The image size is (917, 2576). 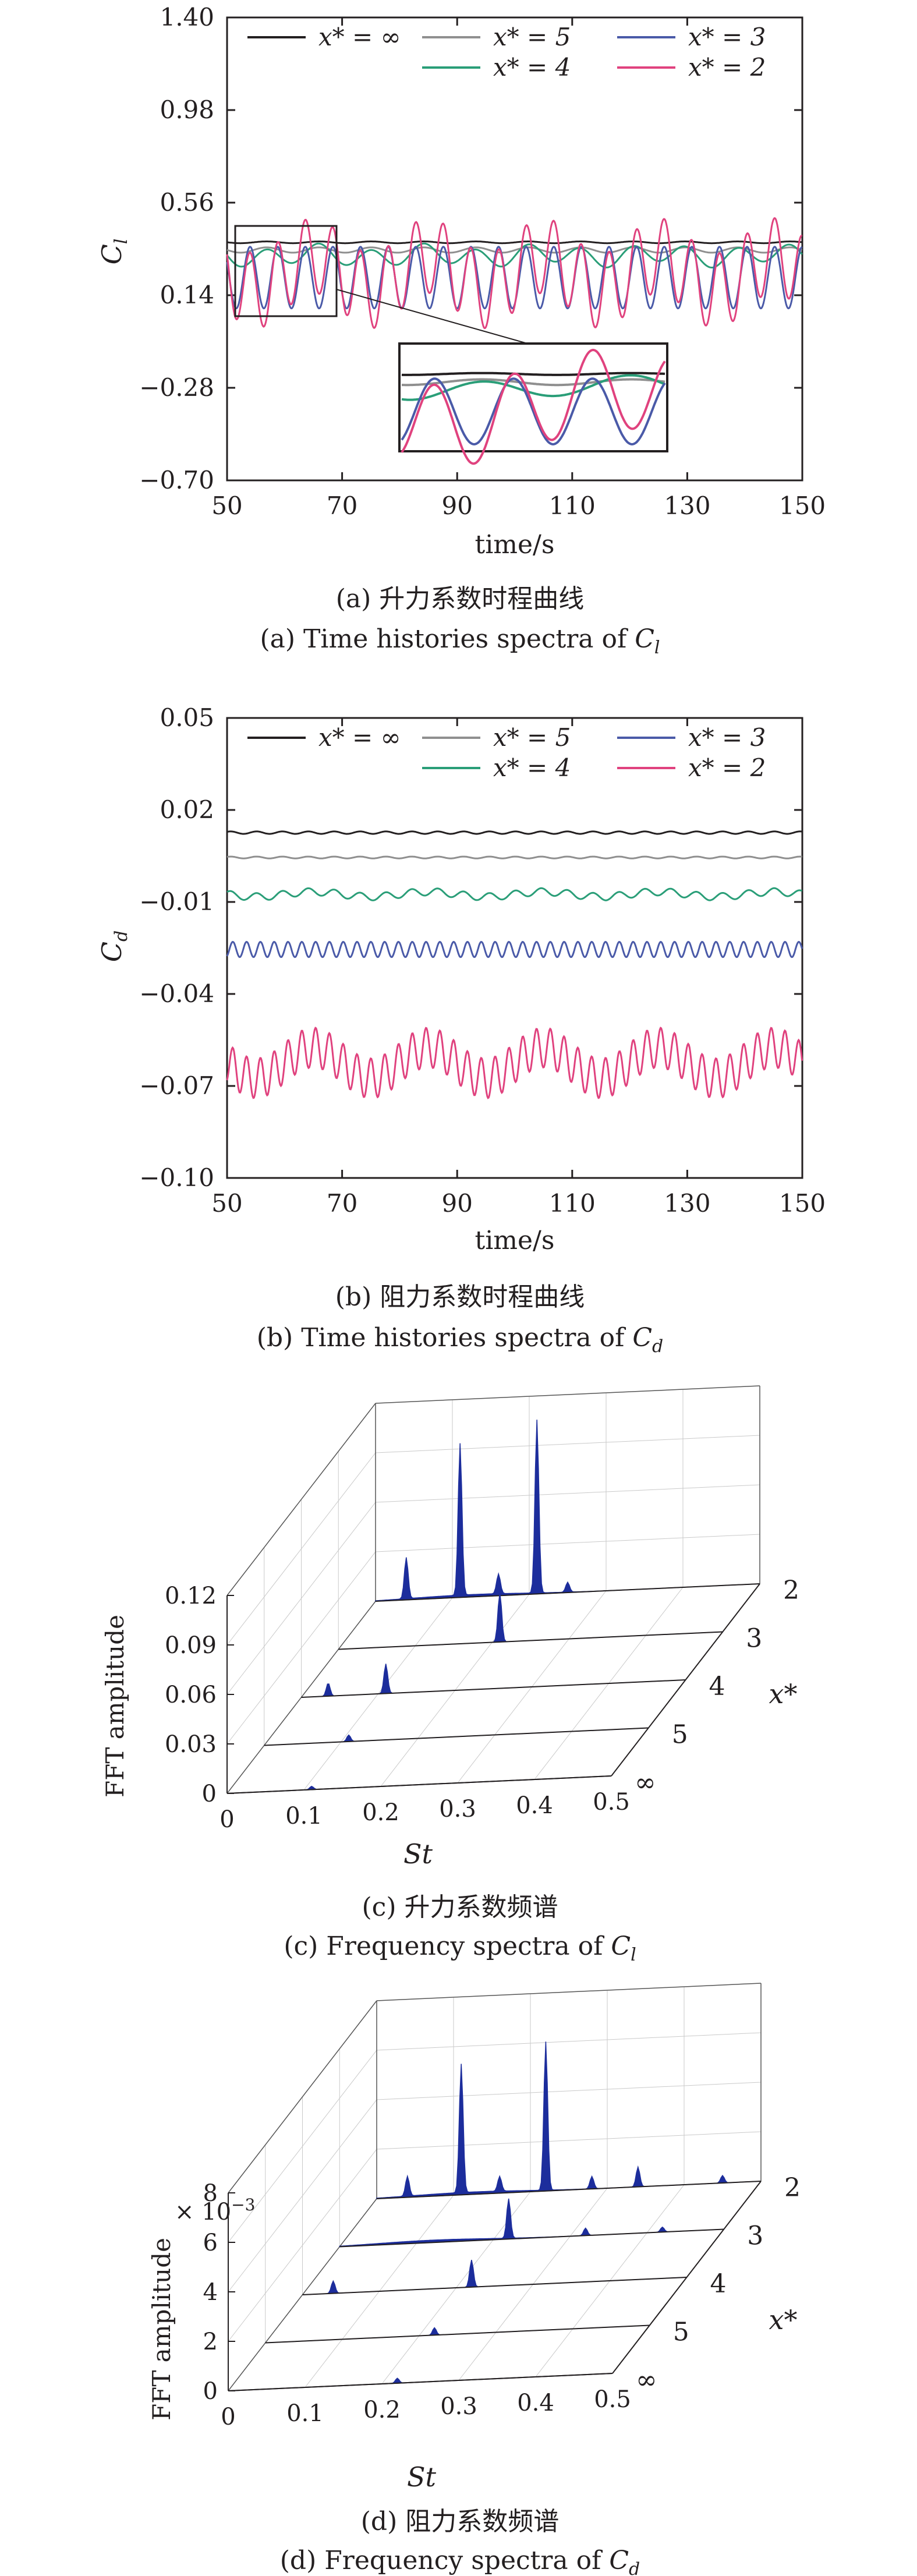 I want to click on x-tick-label: 150, so click(x=802, y=1204).